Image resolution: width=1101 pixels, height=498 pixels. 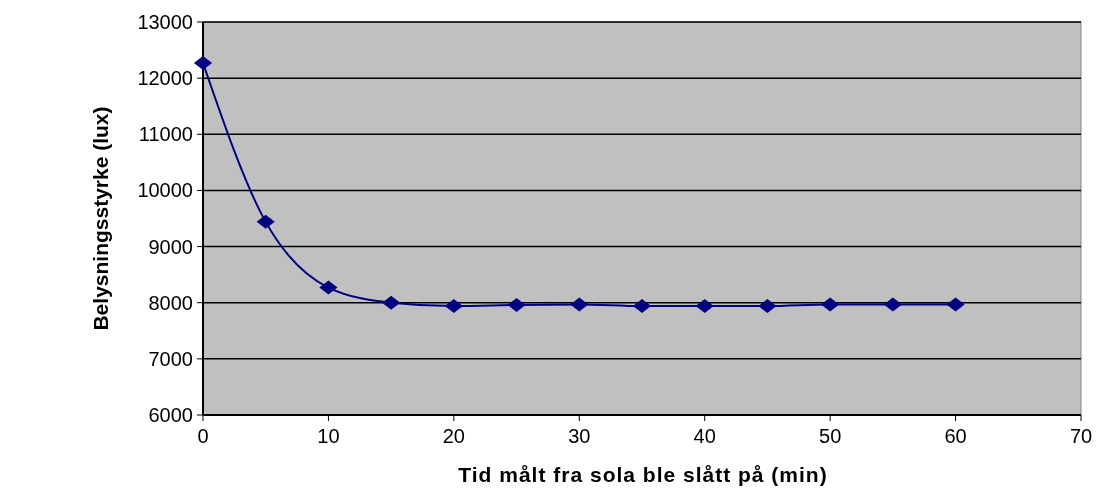 I want to click on y-tick-label: 7000, so click(x=170, y=358).